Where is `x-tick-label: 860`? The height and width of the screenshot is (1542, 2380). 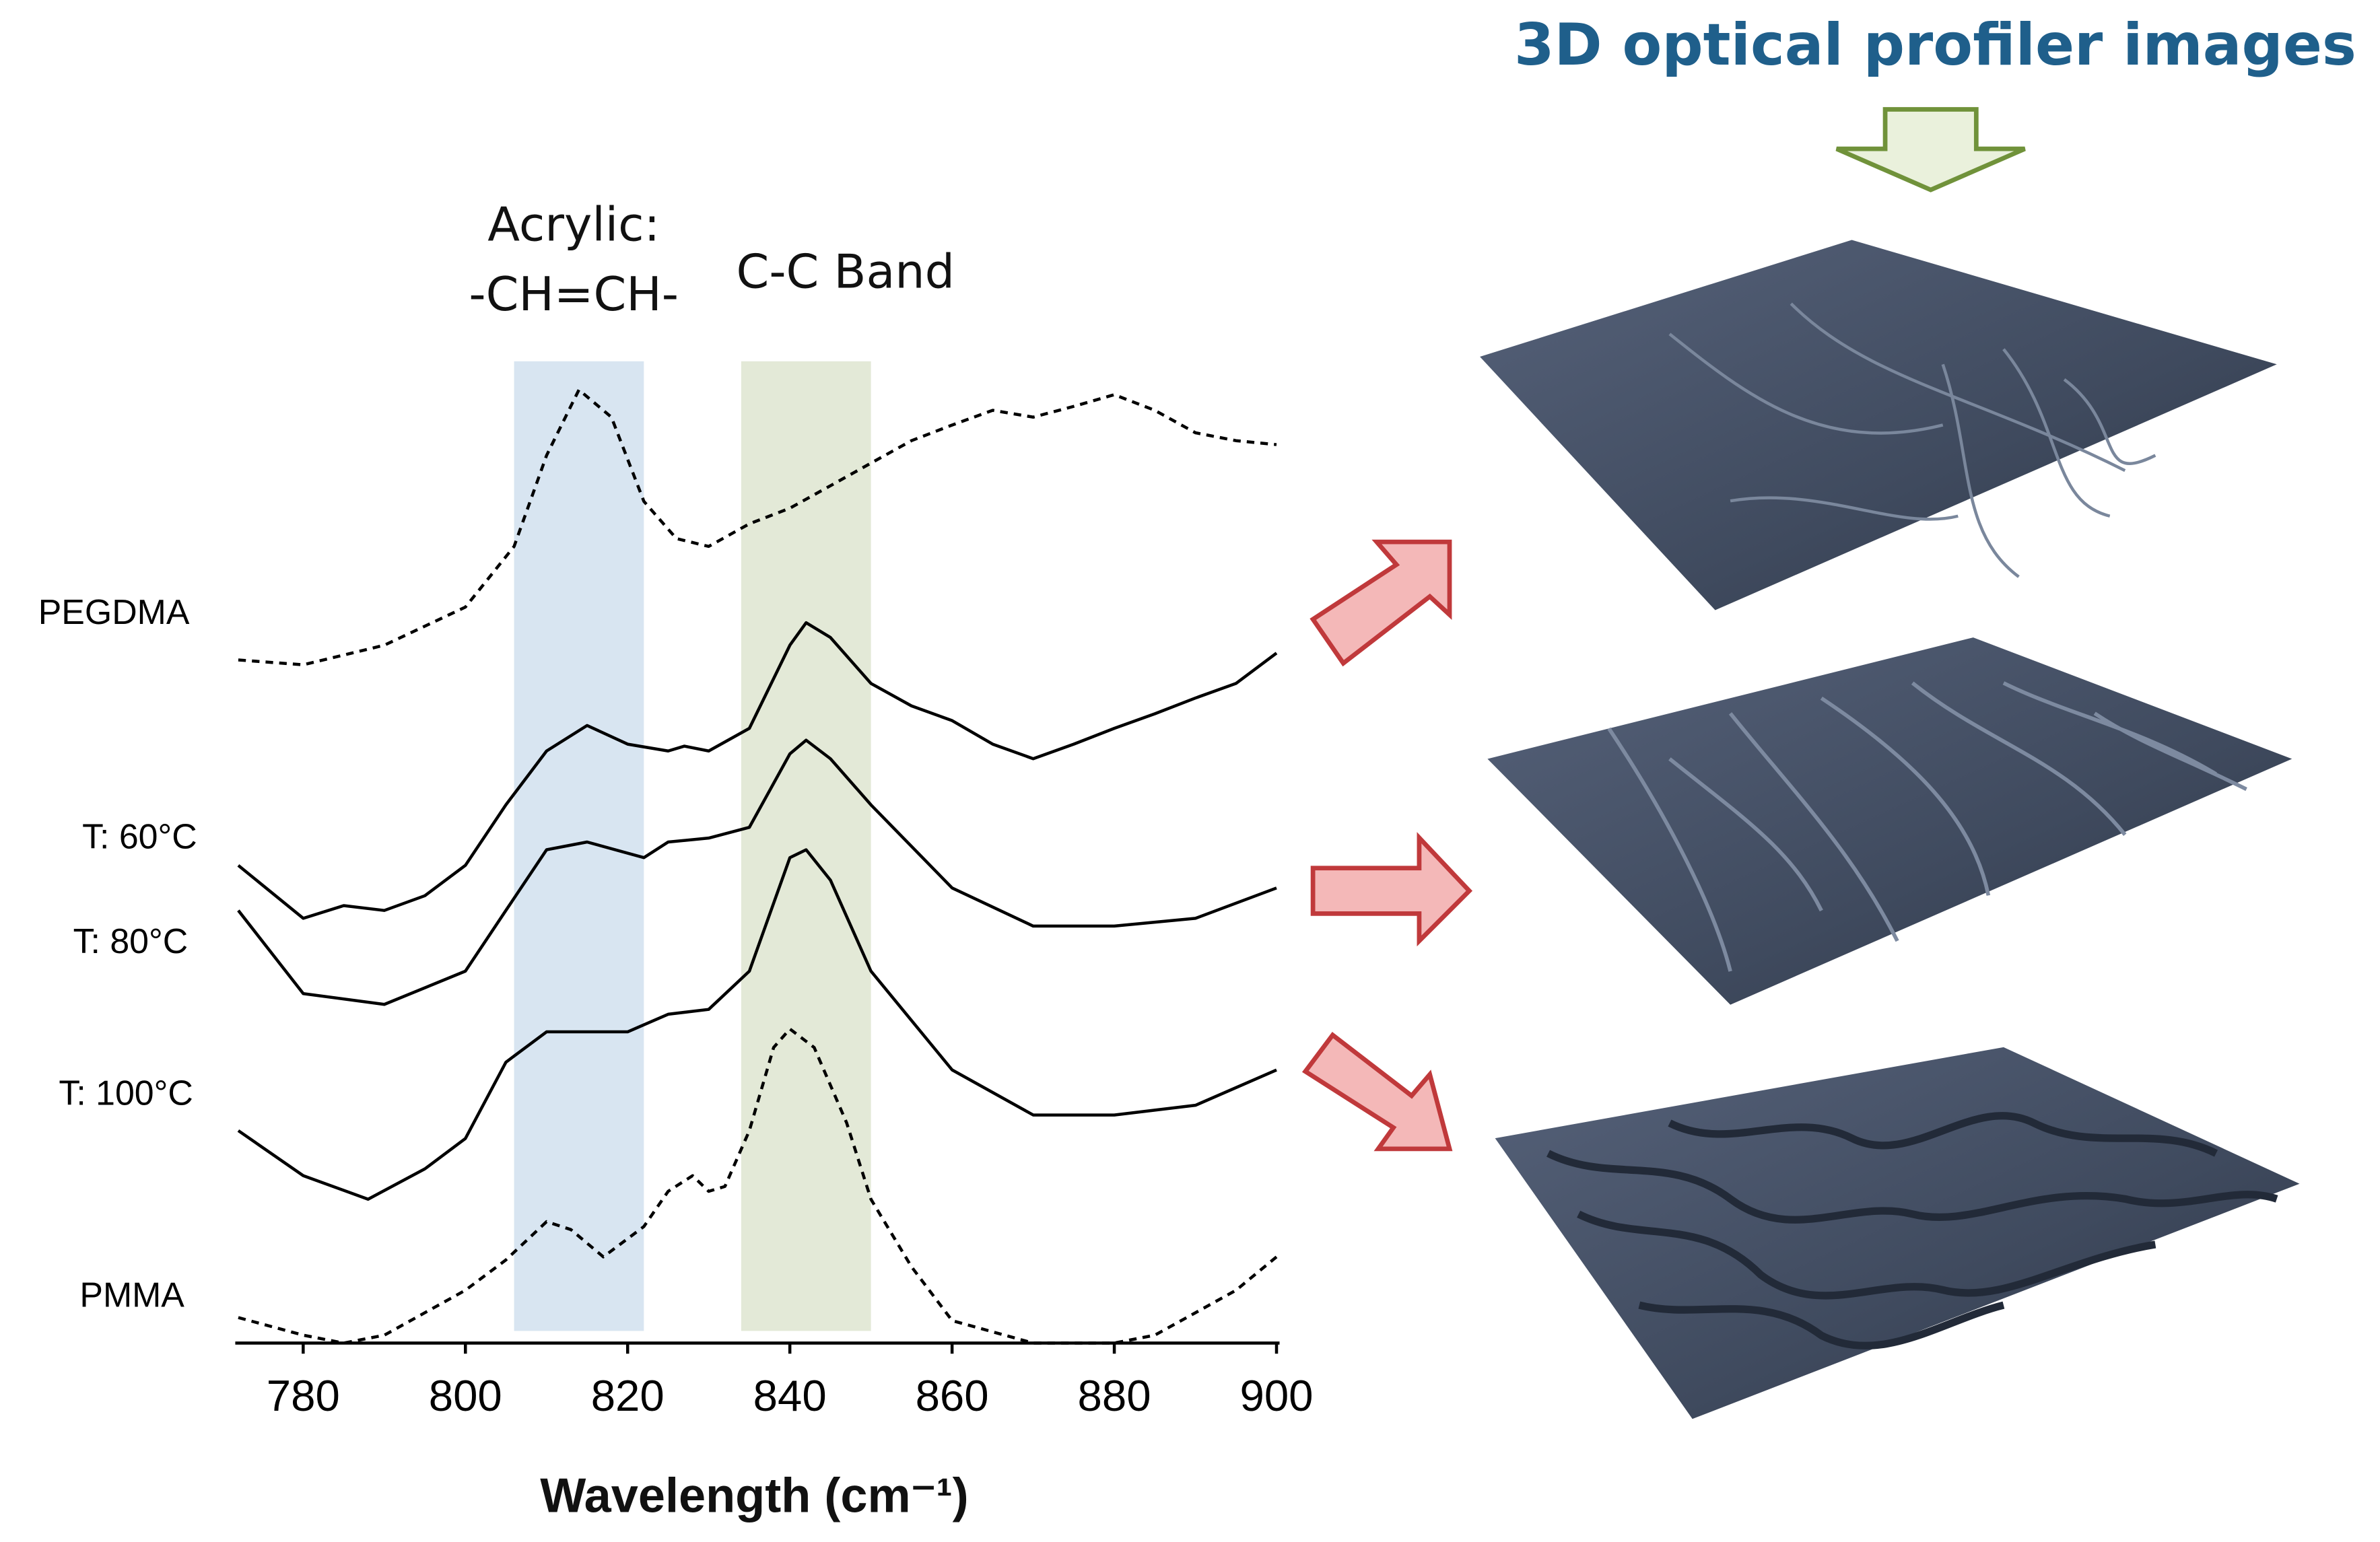 x-tick-label: 860 is located at coordinates (953, 1395).